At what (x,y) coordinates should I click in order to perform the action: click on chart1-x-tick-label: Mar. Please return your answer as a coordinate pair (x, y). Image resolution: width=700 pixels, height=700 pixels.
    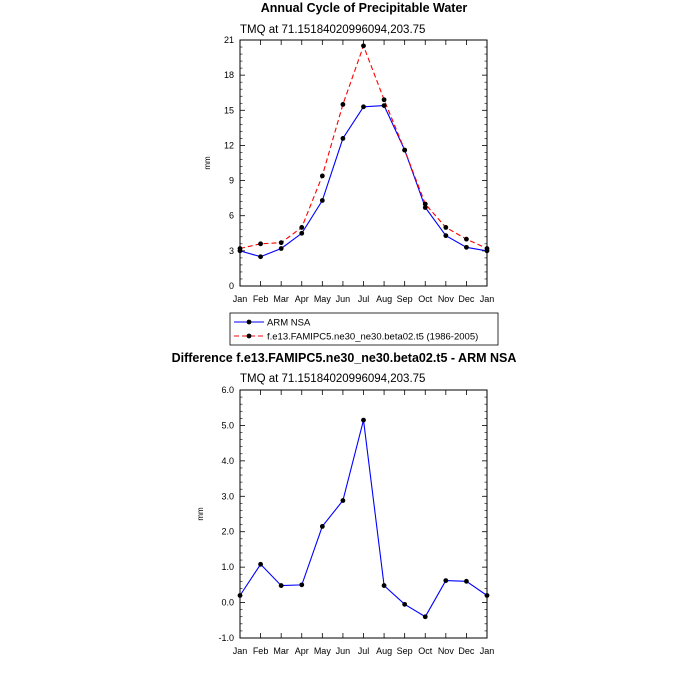
    Looking at the image, I should click on (281, 299).